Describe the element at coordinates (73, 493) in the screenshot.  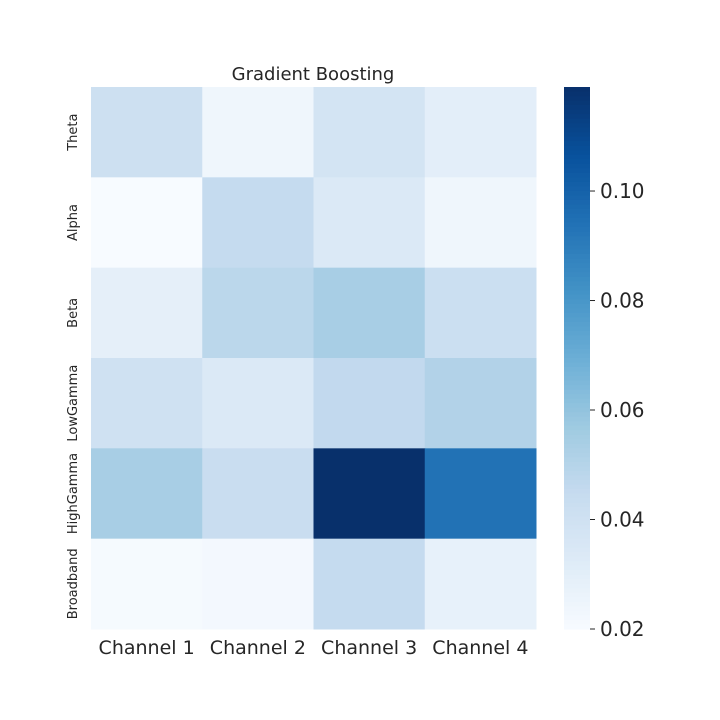
I see `y-tick-label: HighGamma` at that location.